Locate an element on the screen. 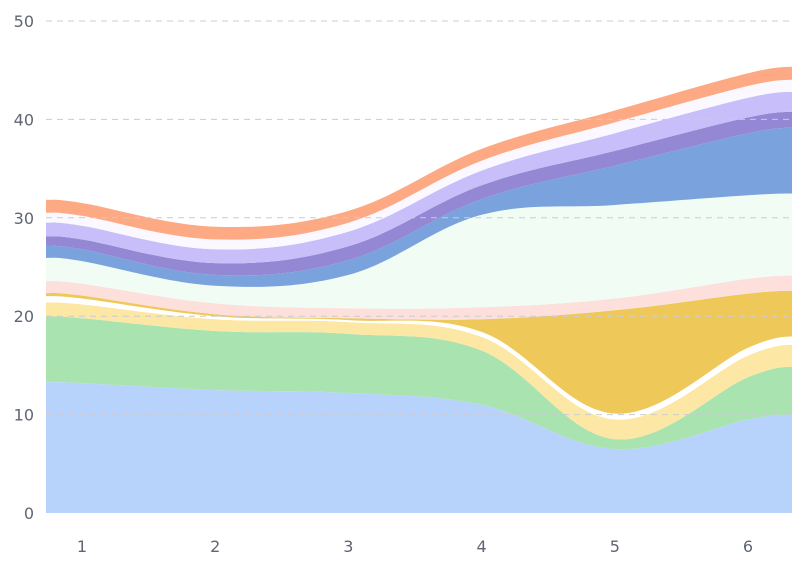 The width and height of the screenshot is (792, 566). y-tick-label: 50 is located at coordinates (24, 21).